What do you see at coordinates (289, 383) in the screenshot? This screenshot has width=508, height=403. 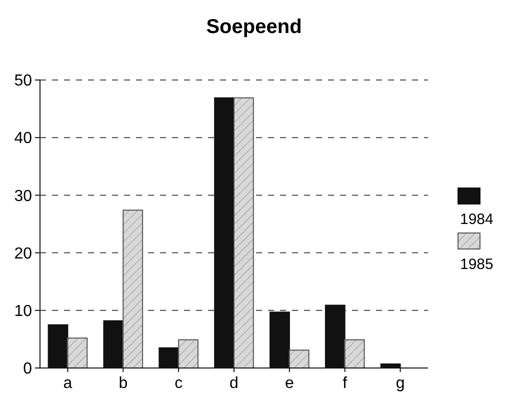 I see `x-tick-label: e` at bounding box center [289, 383].